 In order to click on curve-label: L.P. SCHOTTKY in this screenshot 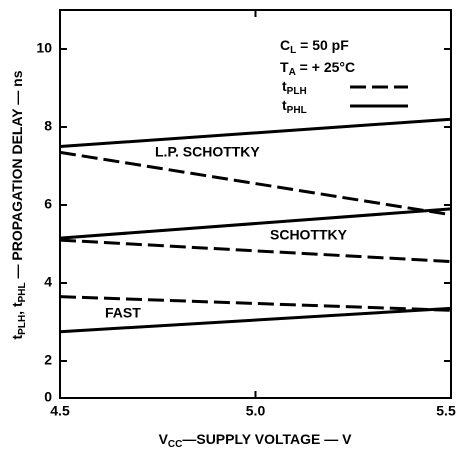, I will do `click(207, 152)`.